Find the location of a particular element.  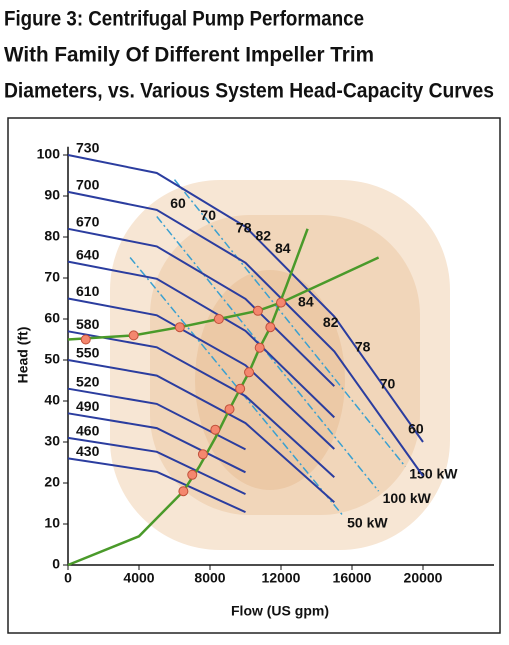

x-axis-label: Flow (US gpm) is located at coordinates (280, 611).